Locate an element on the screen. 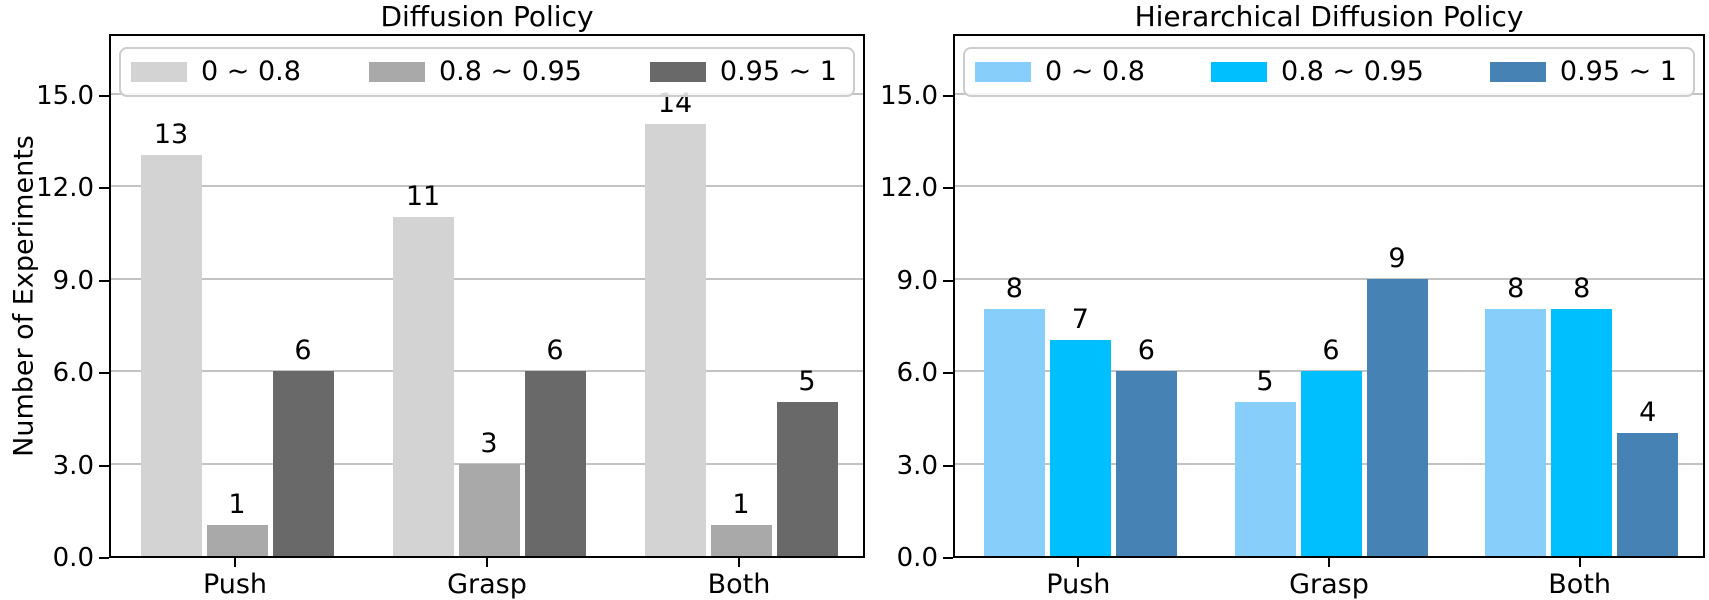 The height and width of the screenshot is (600, 1709). legend-item: 0.8 ~ 0.95 is located at coordinates (475, 71).